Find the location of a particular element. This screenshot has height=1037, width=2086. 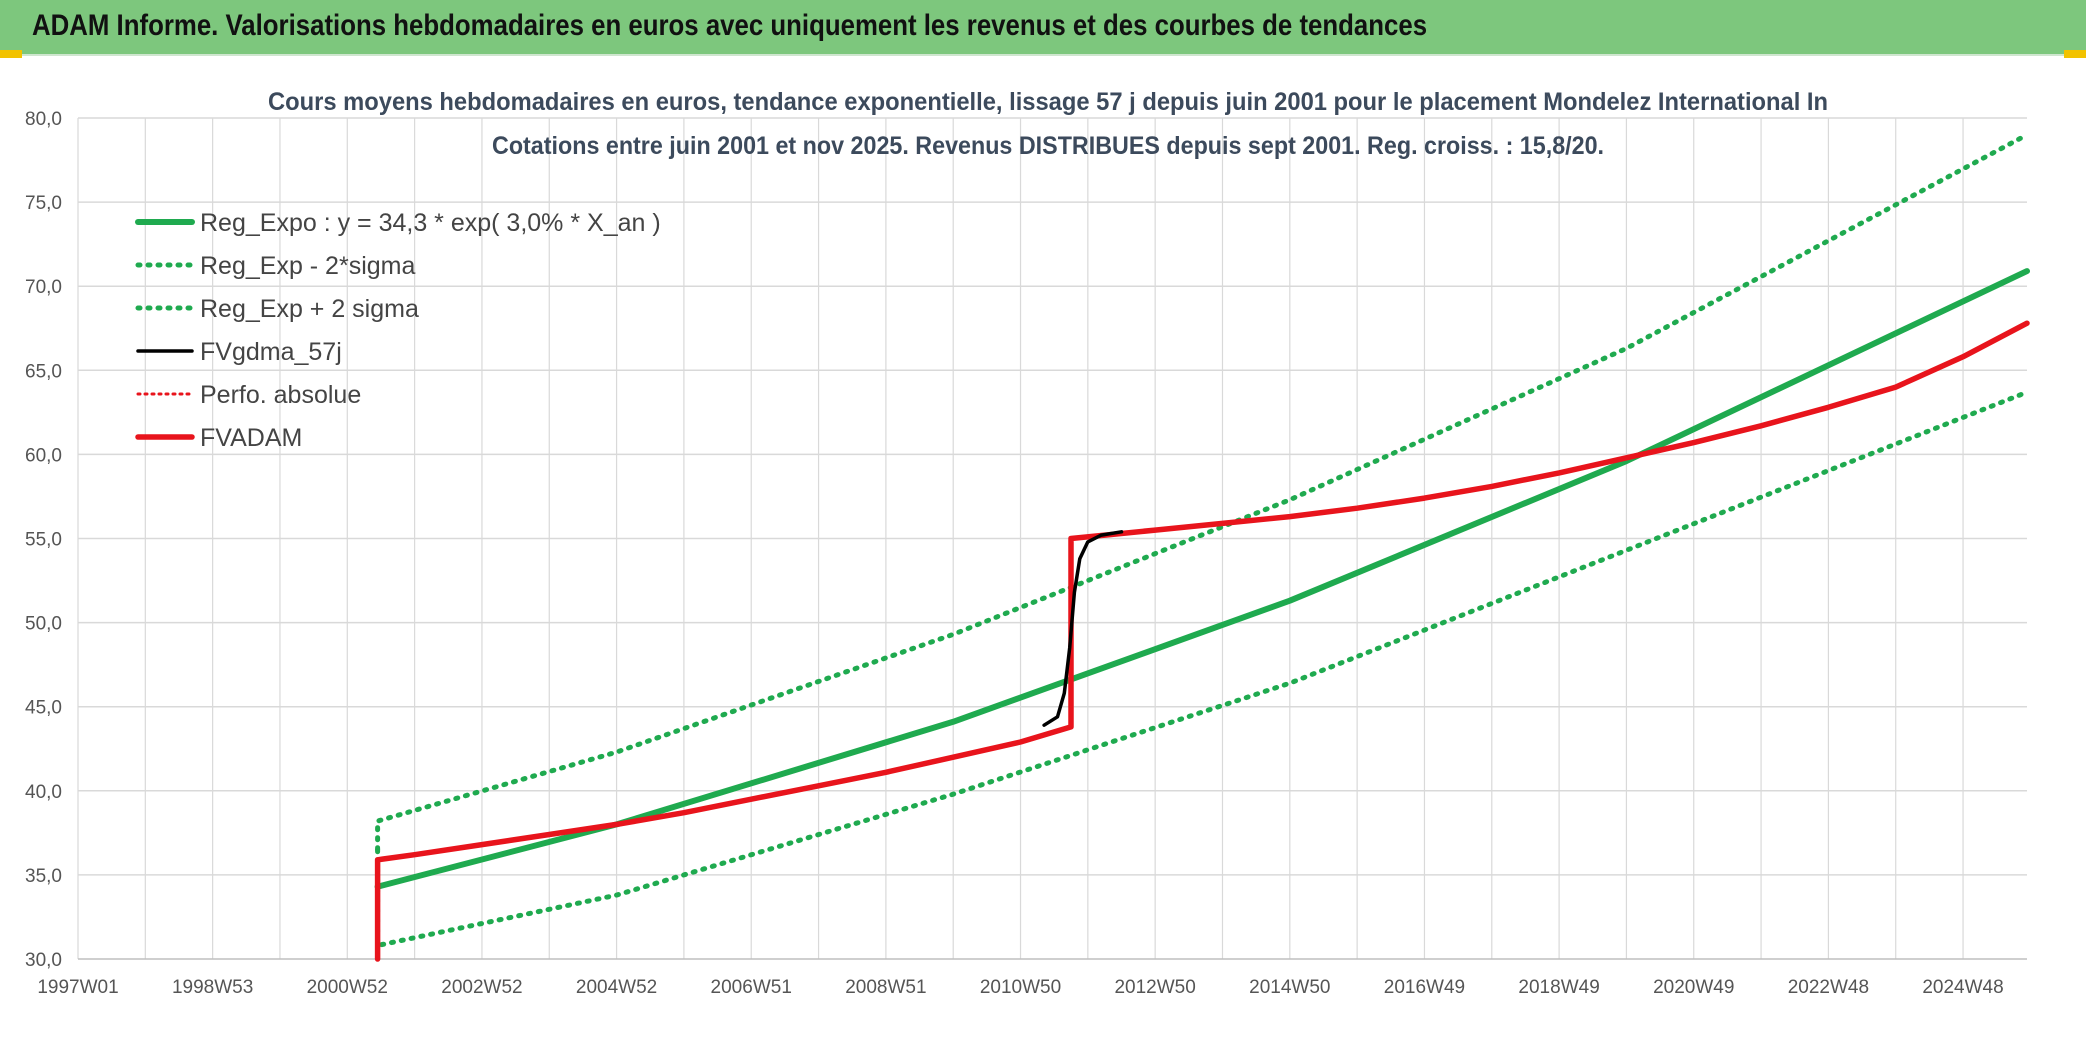

x-tick-label: 2024W48 is located at coordinates (1962, 987).